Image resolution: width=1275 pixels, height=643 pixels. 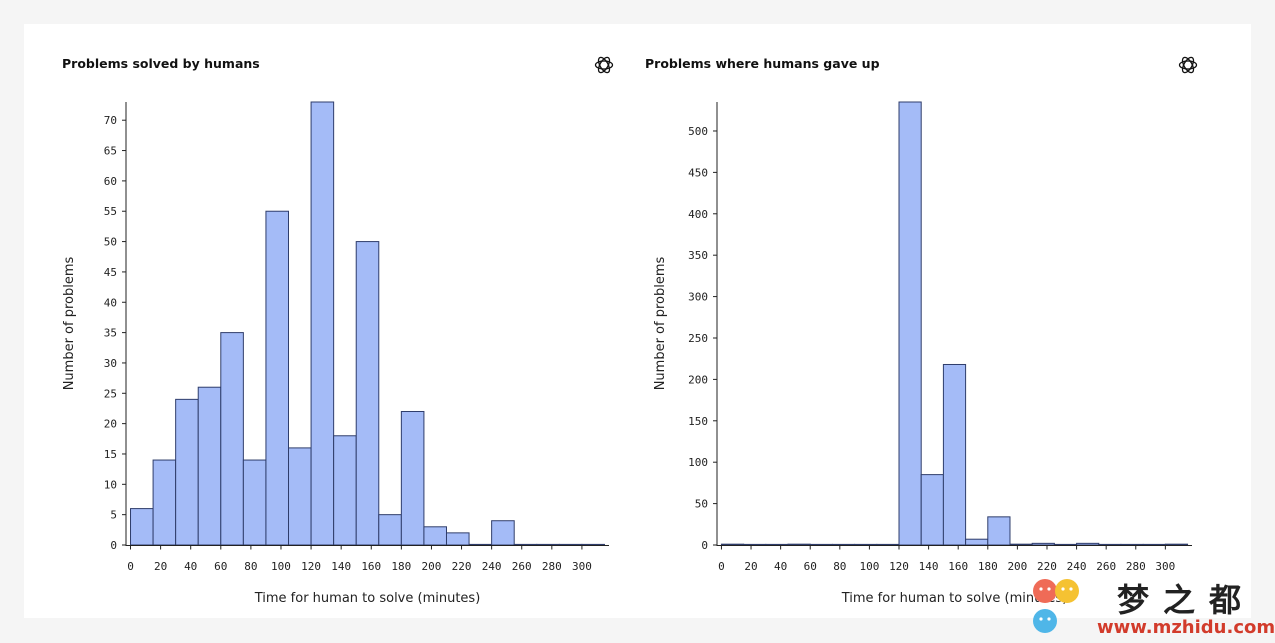 I want to click on watermark-name: 梦之都, so click(x=1186, y=600).